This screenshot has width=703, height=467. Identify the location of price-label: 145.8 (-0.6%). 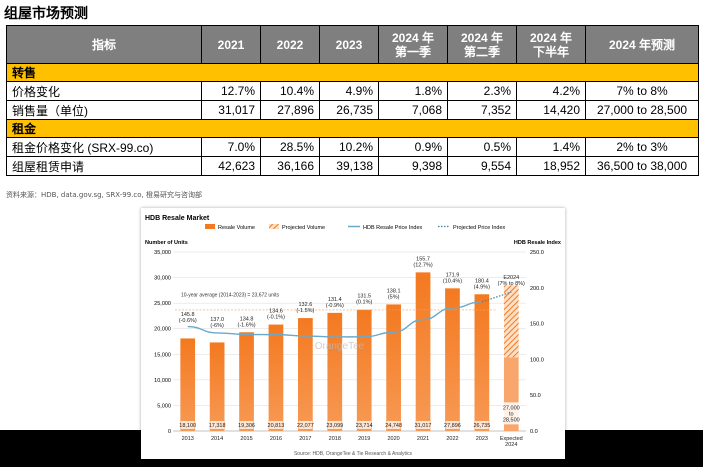
(188, 318).